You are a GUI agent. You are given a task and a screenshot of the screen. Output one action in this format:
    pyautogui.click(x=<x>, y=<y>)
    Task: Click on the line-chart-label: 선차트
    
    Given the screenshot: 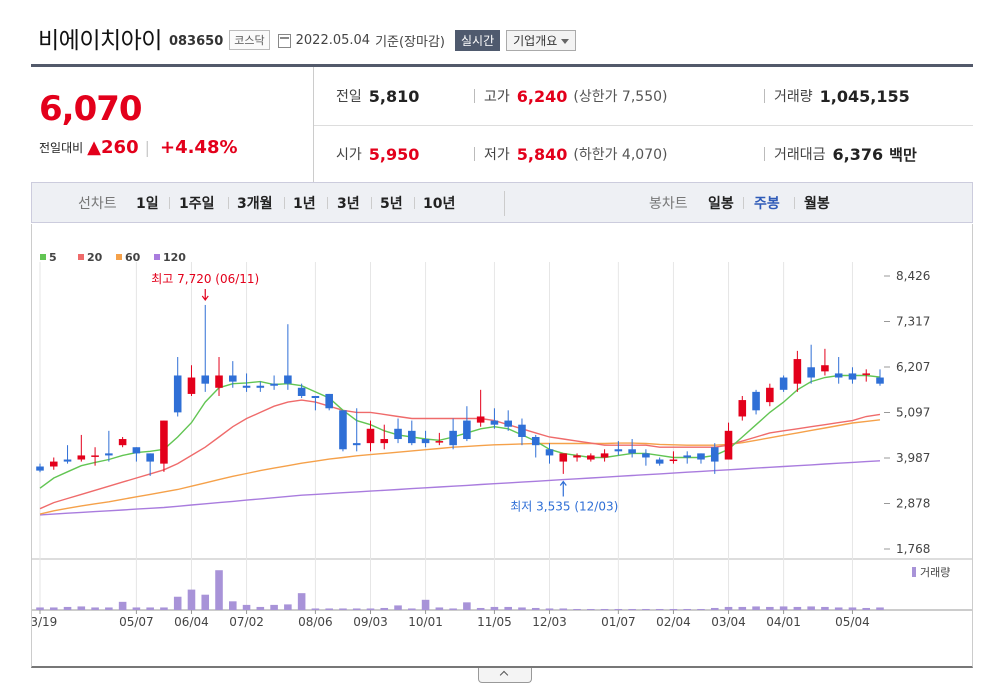 What is the action you would take?
    pyautogui.click(x=97, y=204)
    